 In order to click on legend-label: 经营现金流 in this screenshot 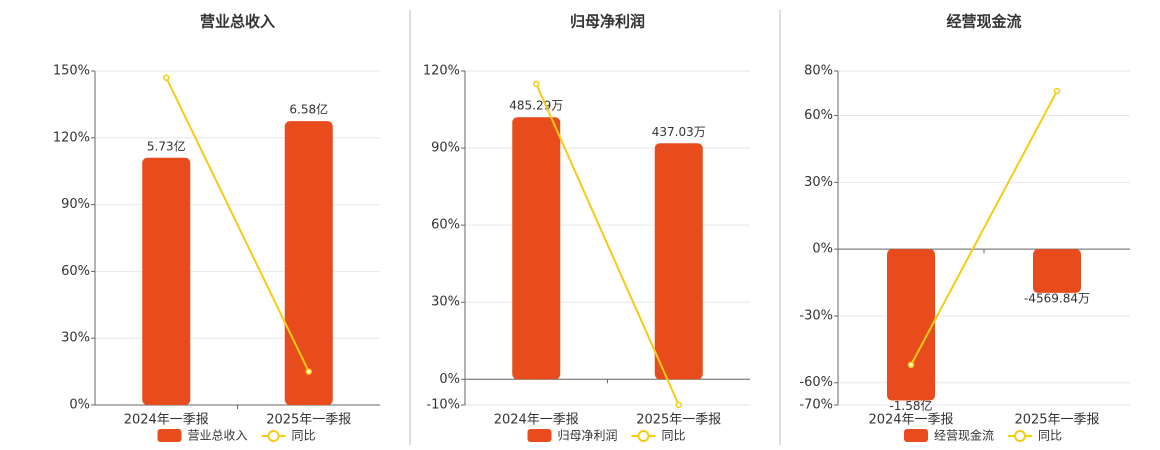, I will do `click(964, 435)`.